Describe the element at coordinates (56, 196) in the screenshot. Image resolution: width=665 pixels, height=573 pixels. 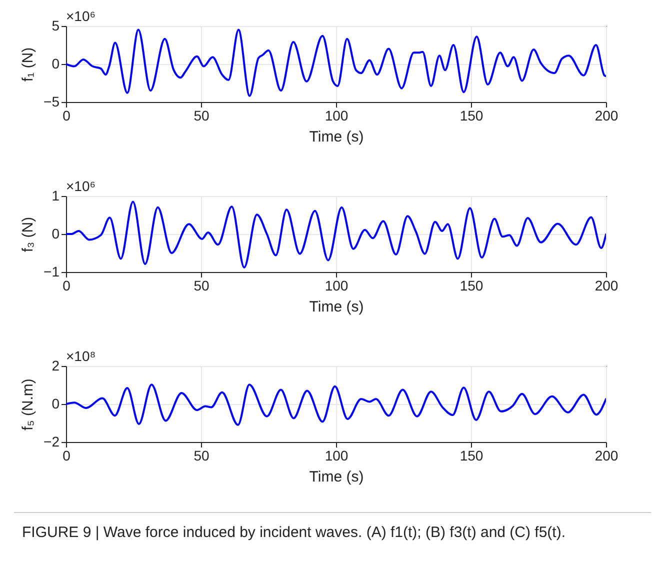
I see `y-tick-label: 1` at that location.